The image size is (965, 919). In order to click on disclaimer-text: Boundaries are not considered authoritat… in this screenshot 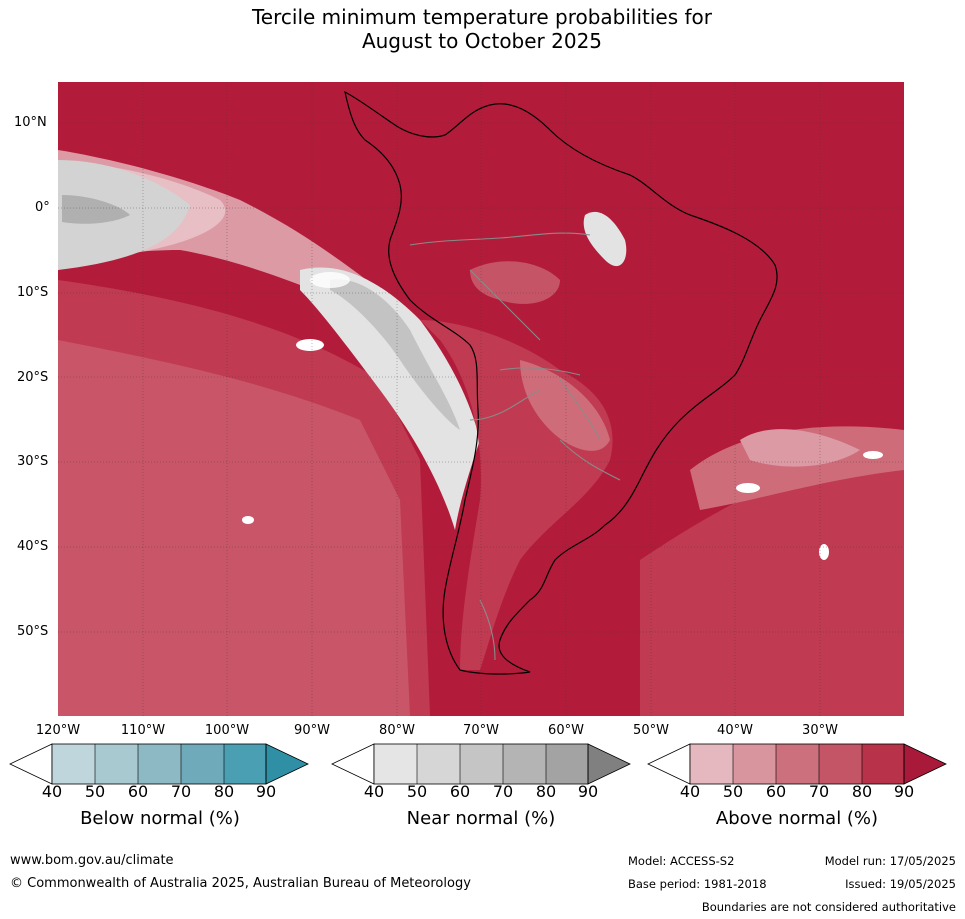, I will do `click(828, 907)`.